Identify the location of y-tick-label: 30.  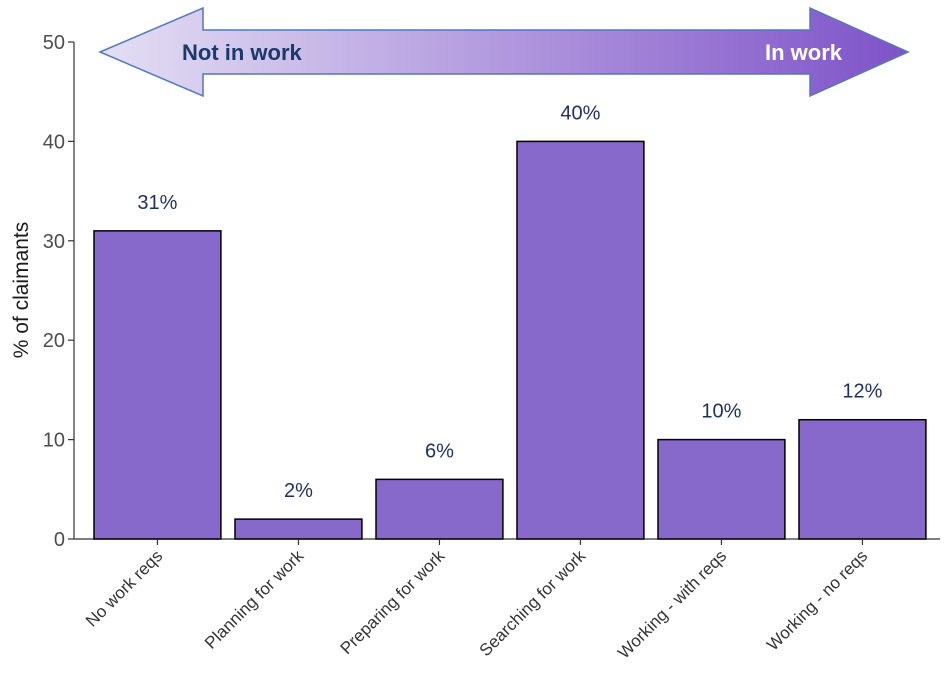
(54, 242).